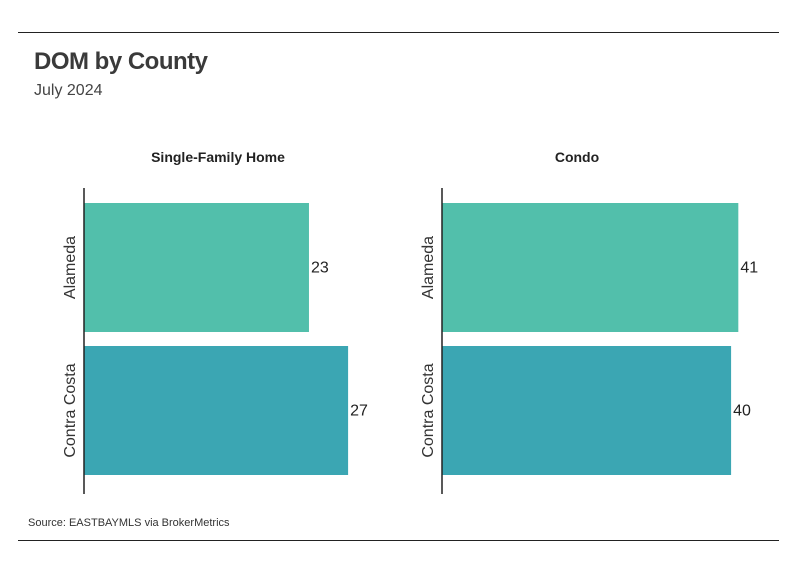 Image resolution: width=799 pixels, height=575 pixels. I want to click on top-rule, so click(398, 32).